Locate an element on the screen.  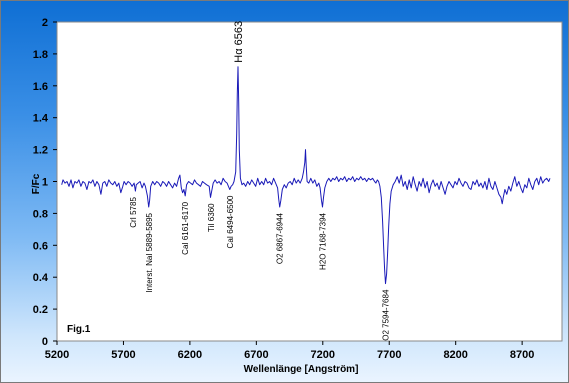
line-annotation: H2O 7168-7394 is located at coordinates (323, 240).